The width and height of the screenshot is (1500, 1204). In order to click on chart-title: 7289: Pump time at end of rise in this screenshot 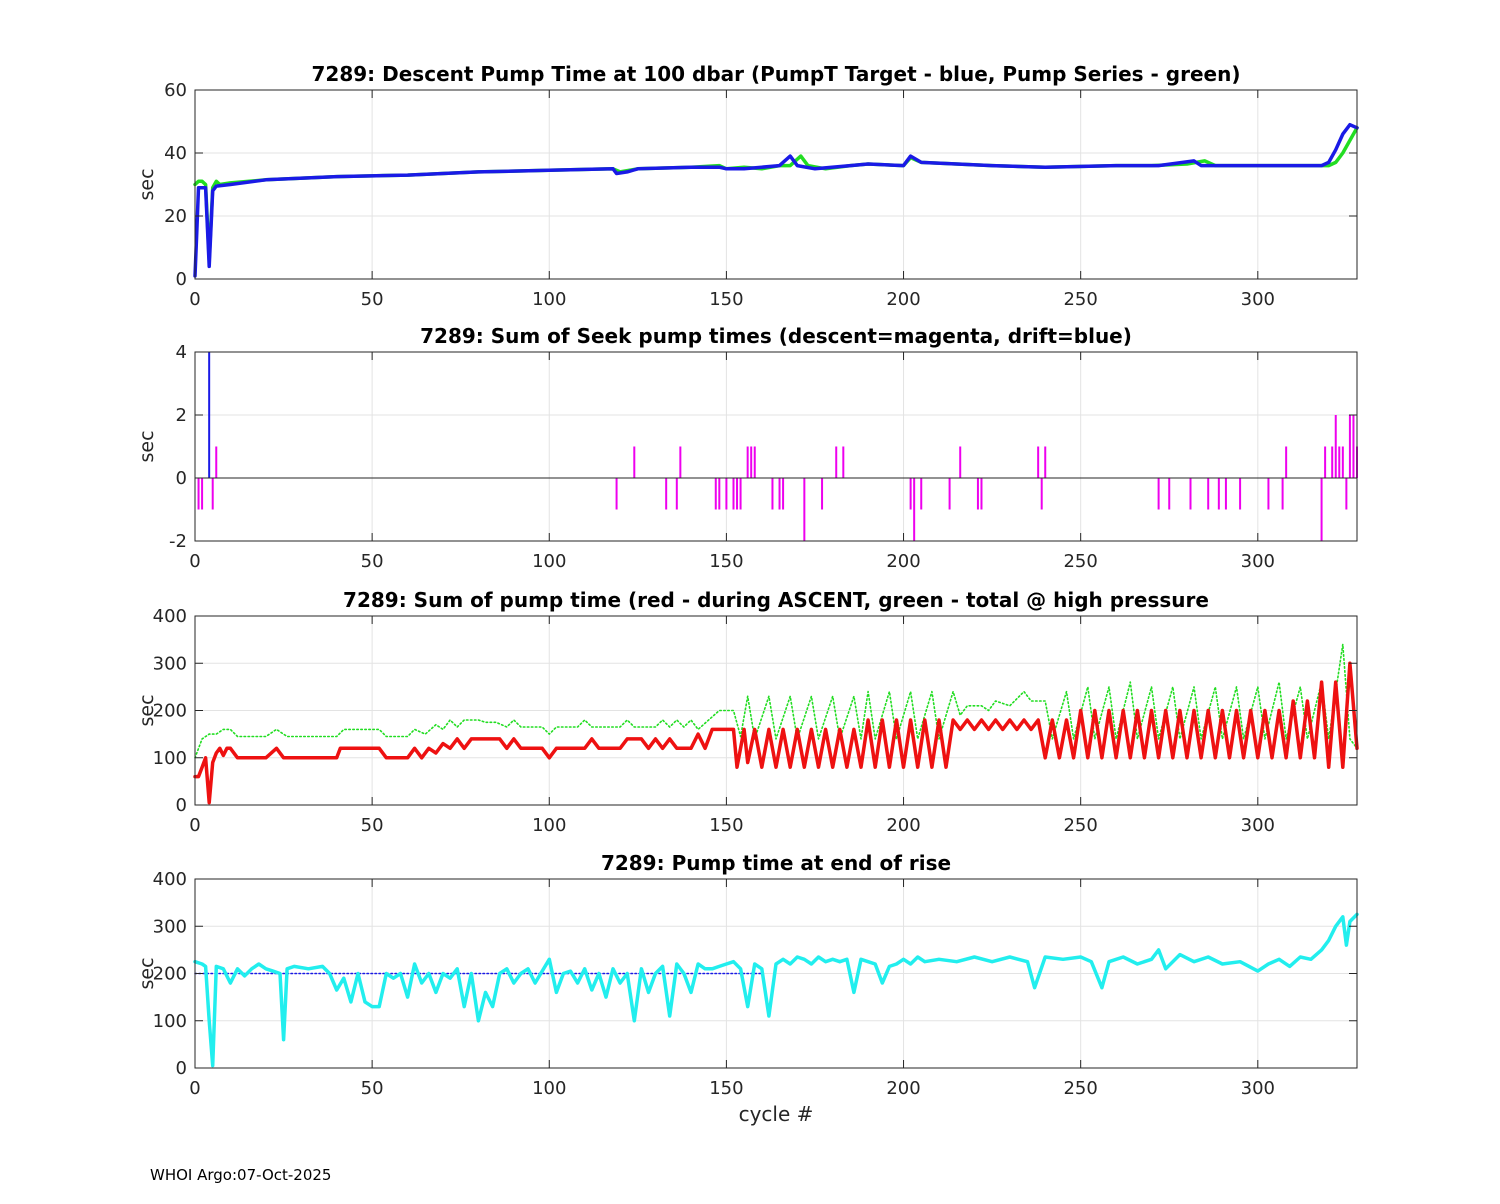, I will do `click(776, 863)`.